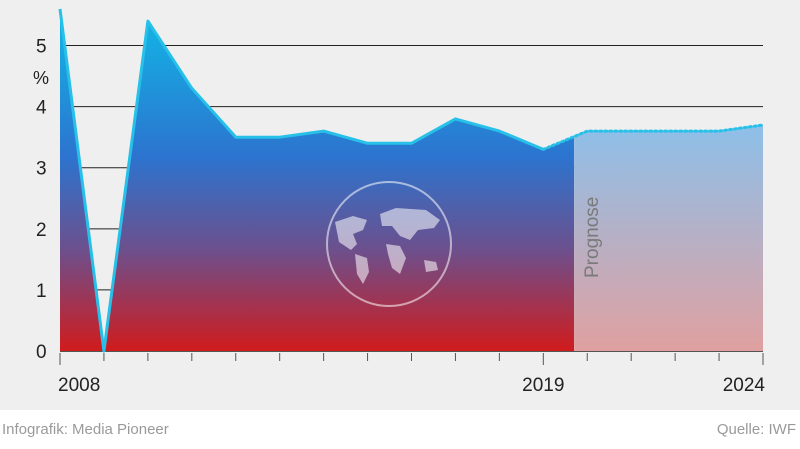  I want to click on credit-text: Infografik: Media Pioneer, so click(85, 429).